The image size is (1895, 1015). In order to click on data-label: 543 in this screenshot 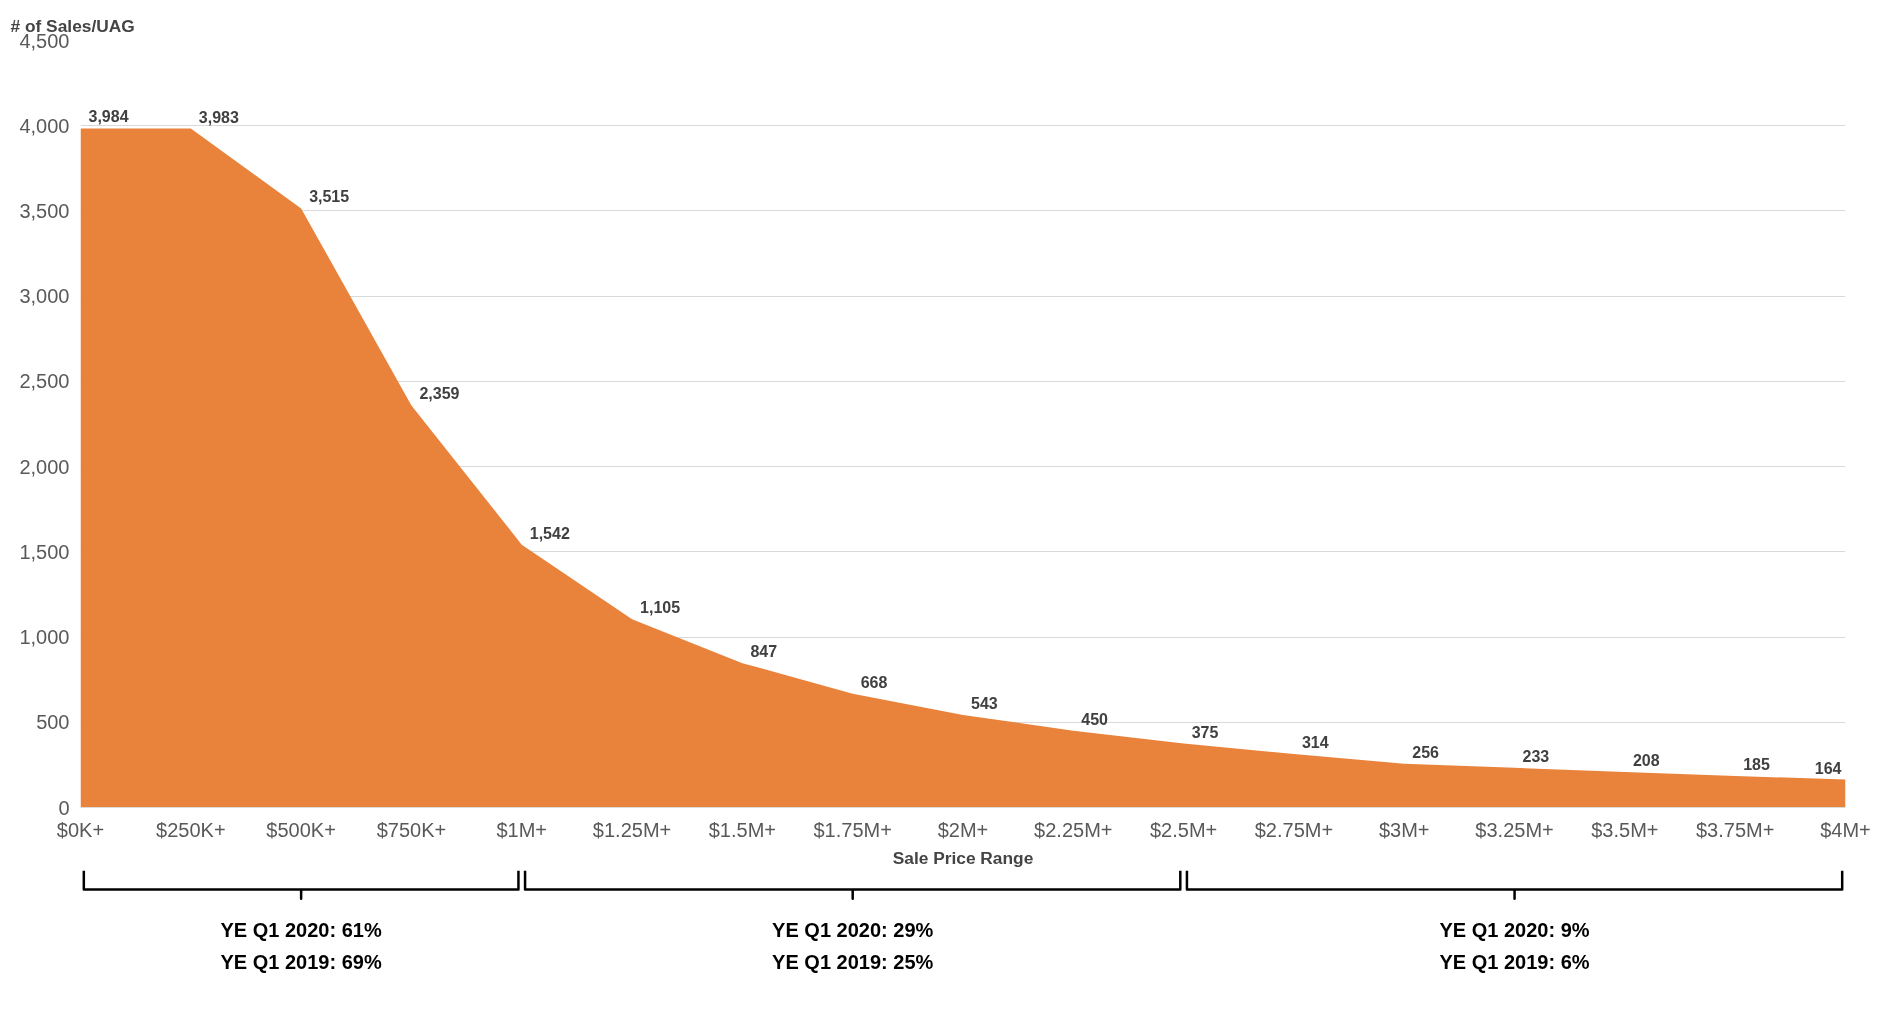, I will do `click(984, 703)`.